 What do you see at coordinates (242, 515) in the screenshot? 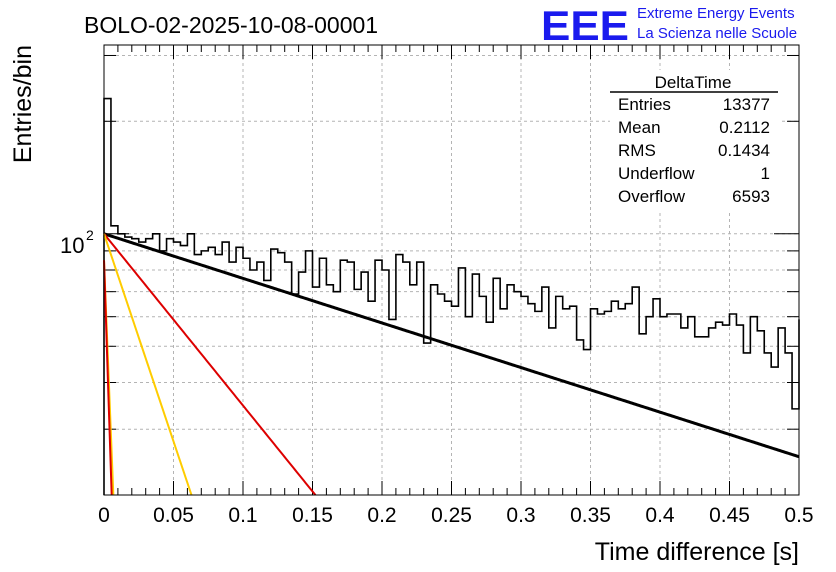
I see `x-tick-label: 0.1` at bounding box center [242, 515].